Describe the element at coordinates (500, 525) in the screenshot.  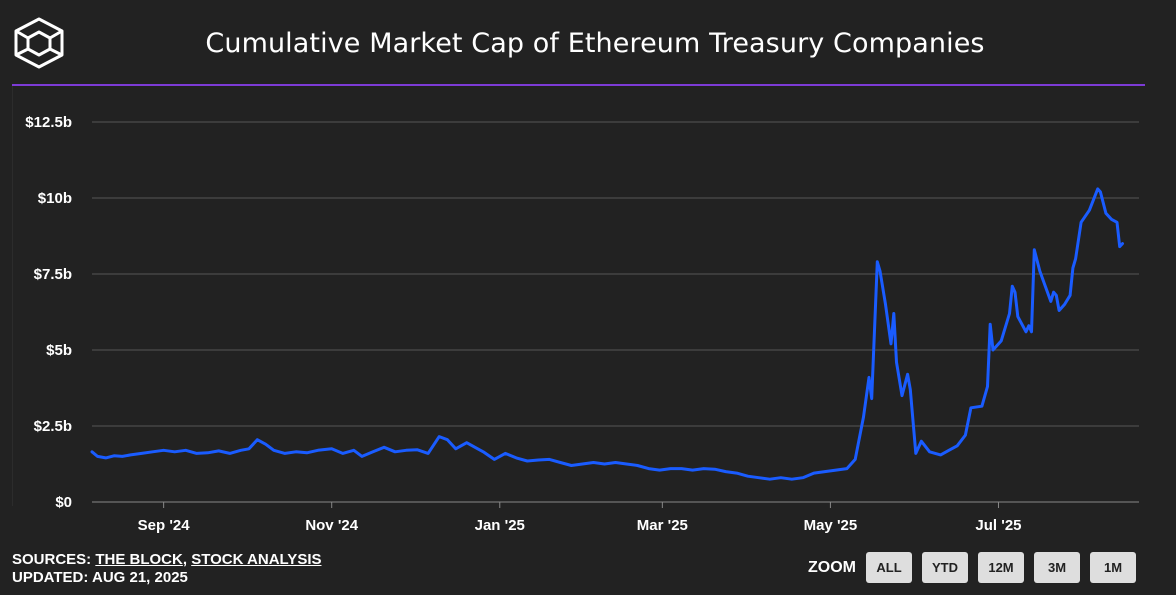
I see `x-tick-label: Jan '25` at that location.